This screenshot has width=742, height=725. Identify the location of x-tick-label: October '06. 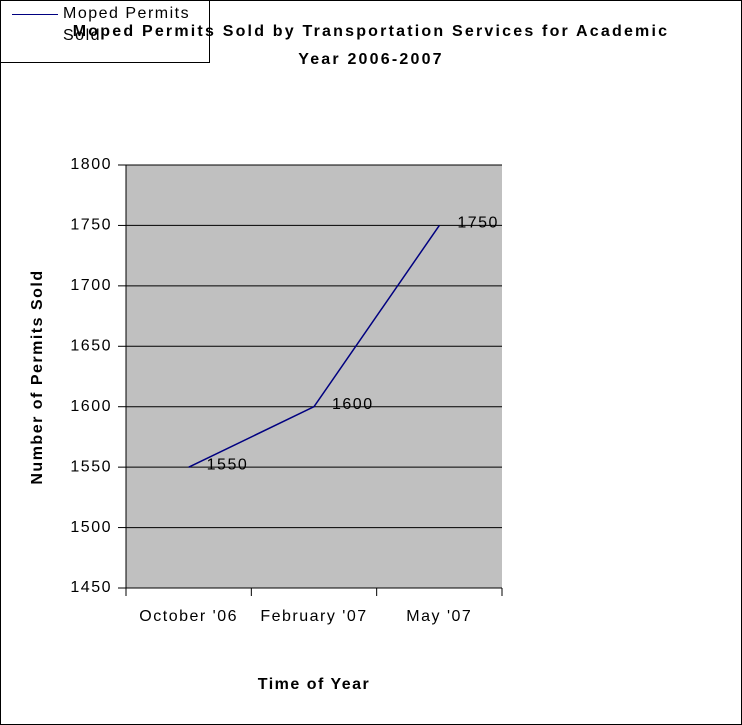
(189, 616).